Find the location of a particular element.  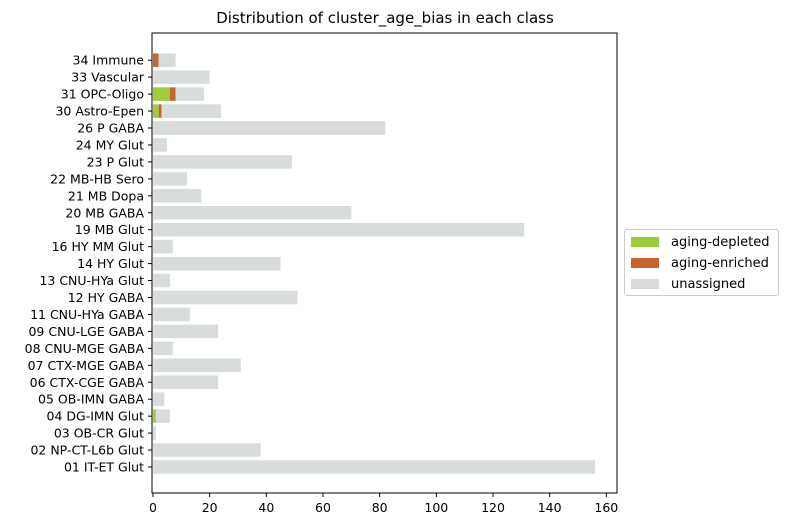

y-tick-label: 33 Vascular is located at coordinates (108, 77).